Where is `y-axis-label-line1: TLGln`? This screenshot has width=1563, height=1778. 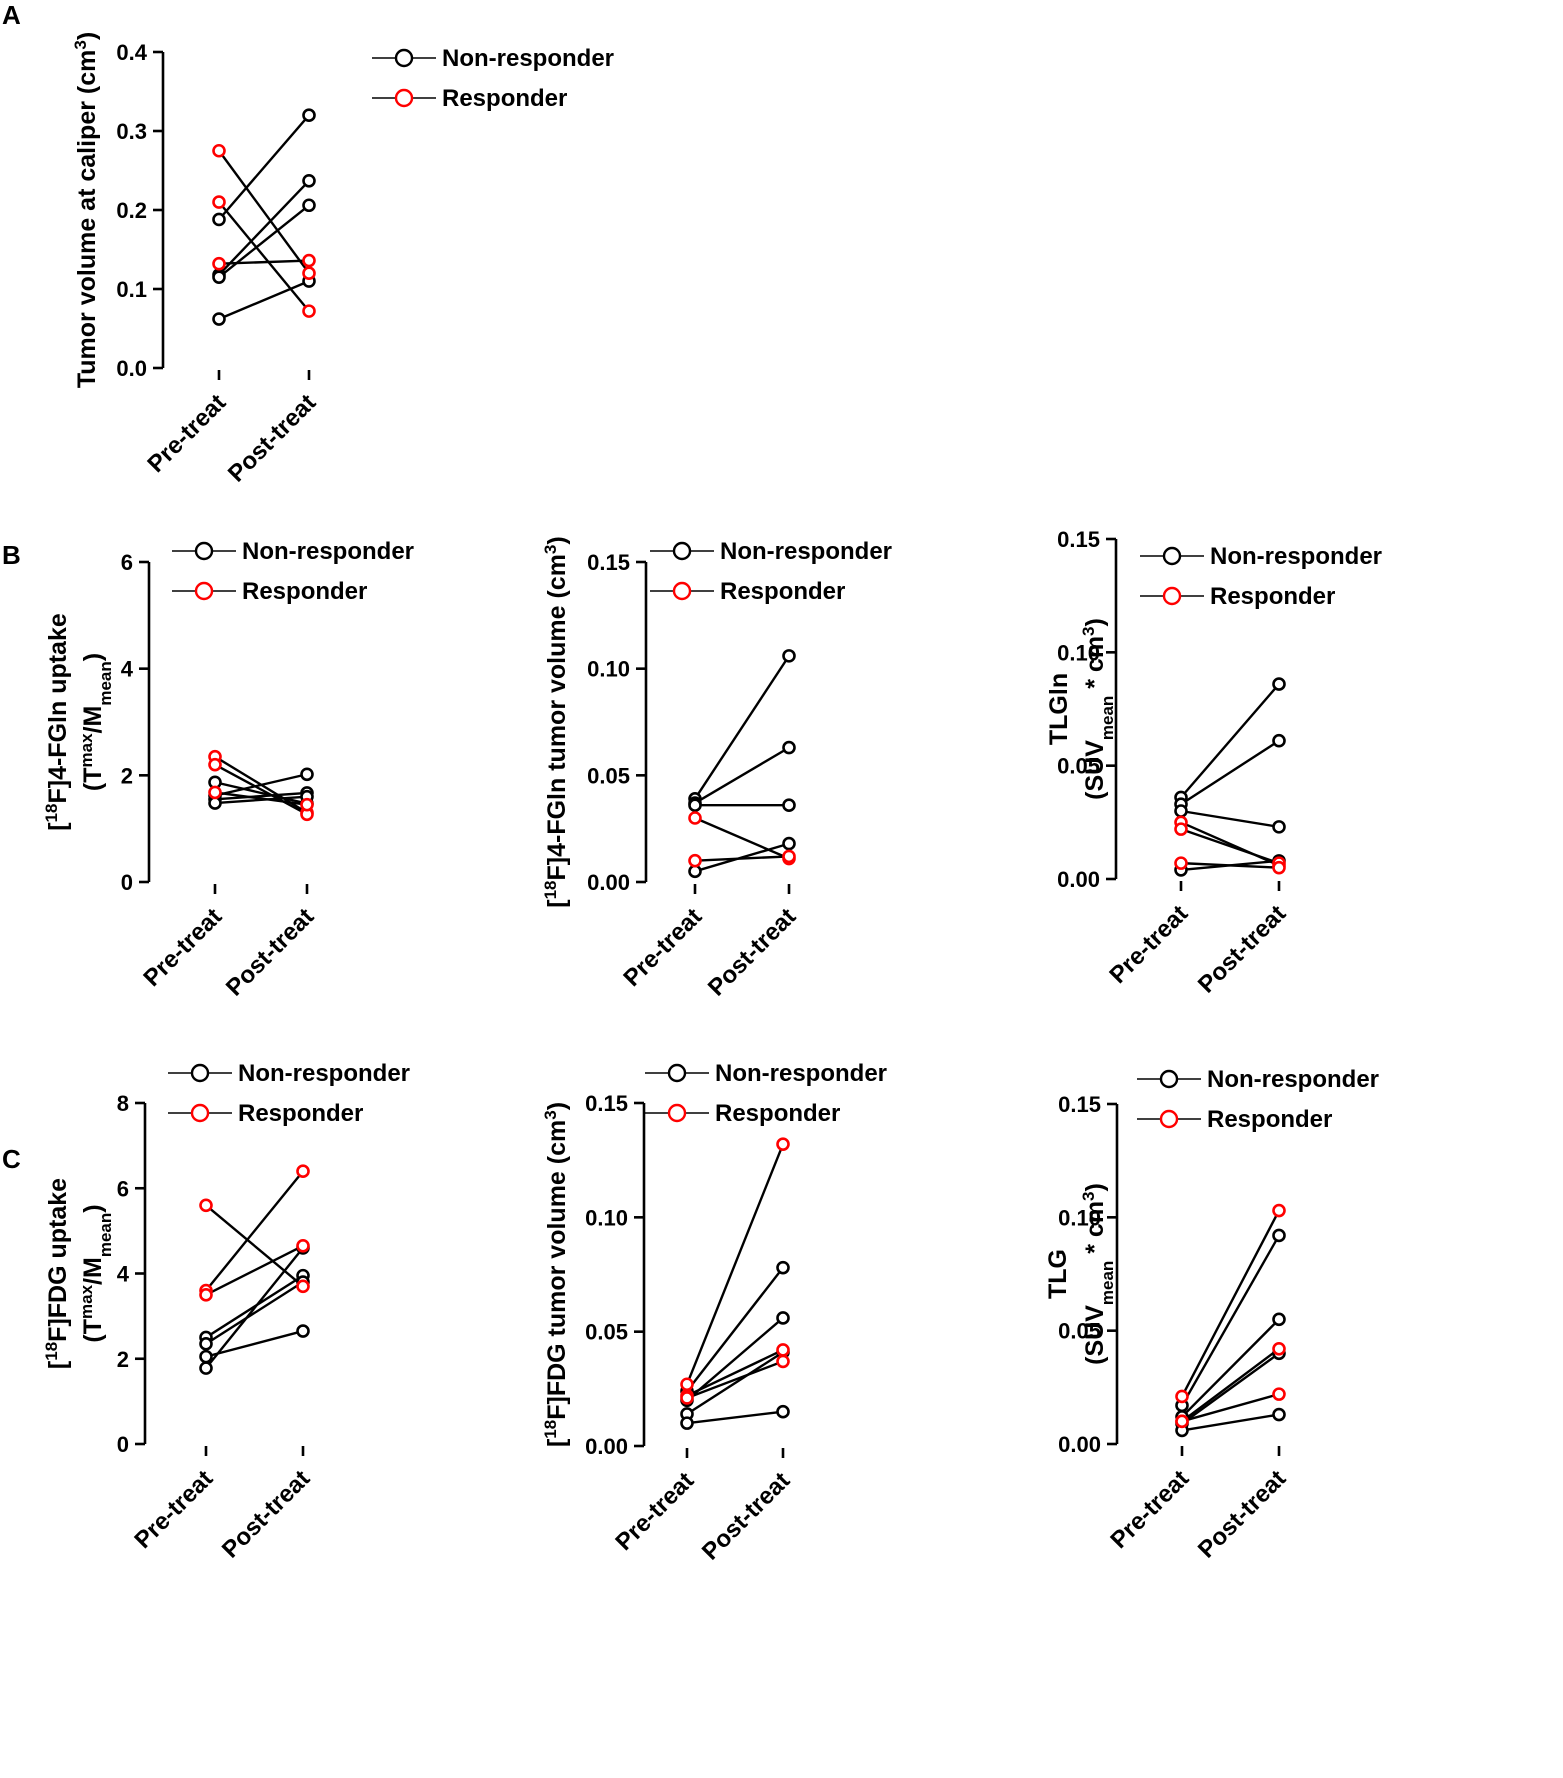 y-axis-label-line1: TLGln is located at coordinates (1059, 709).